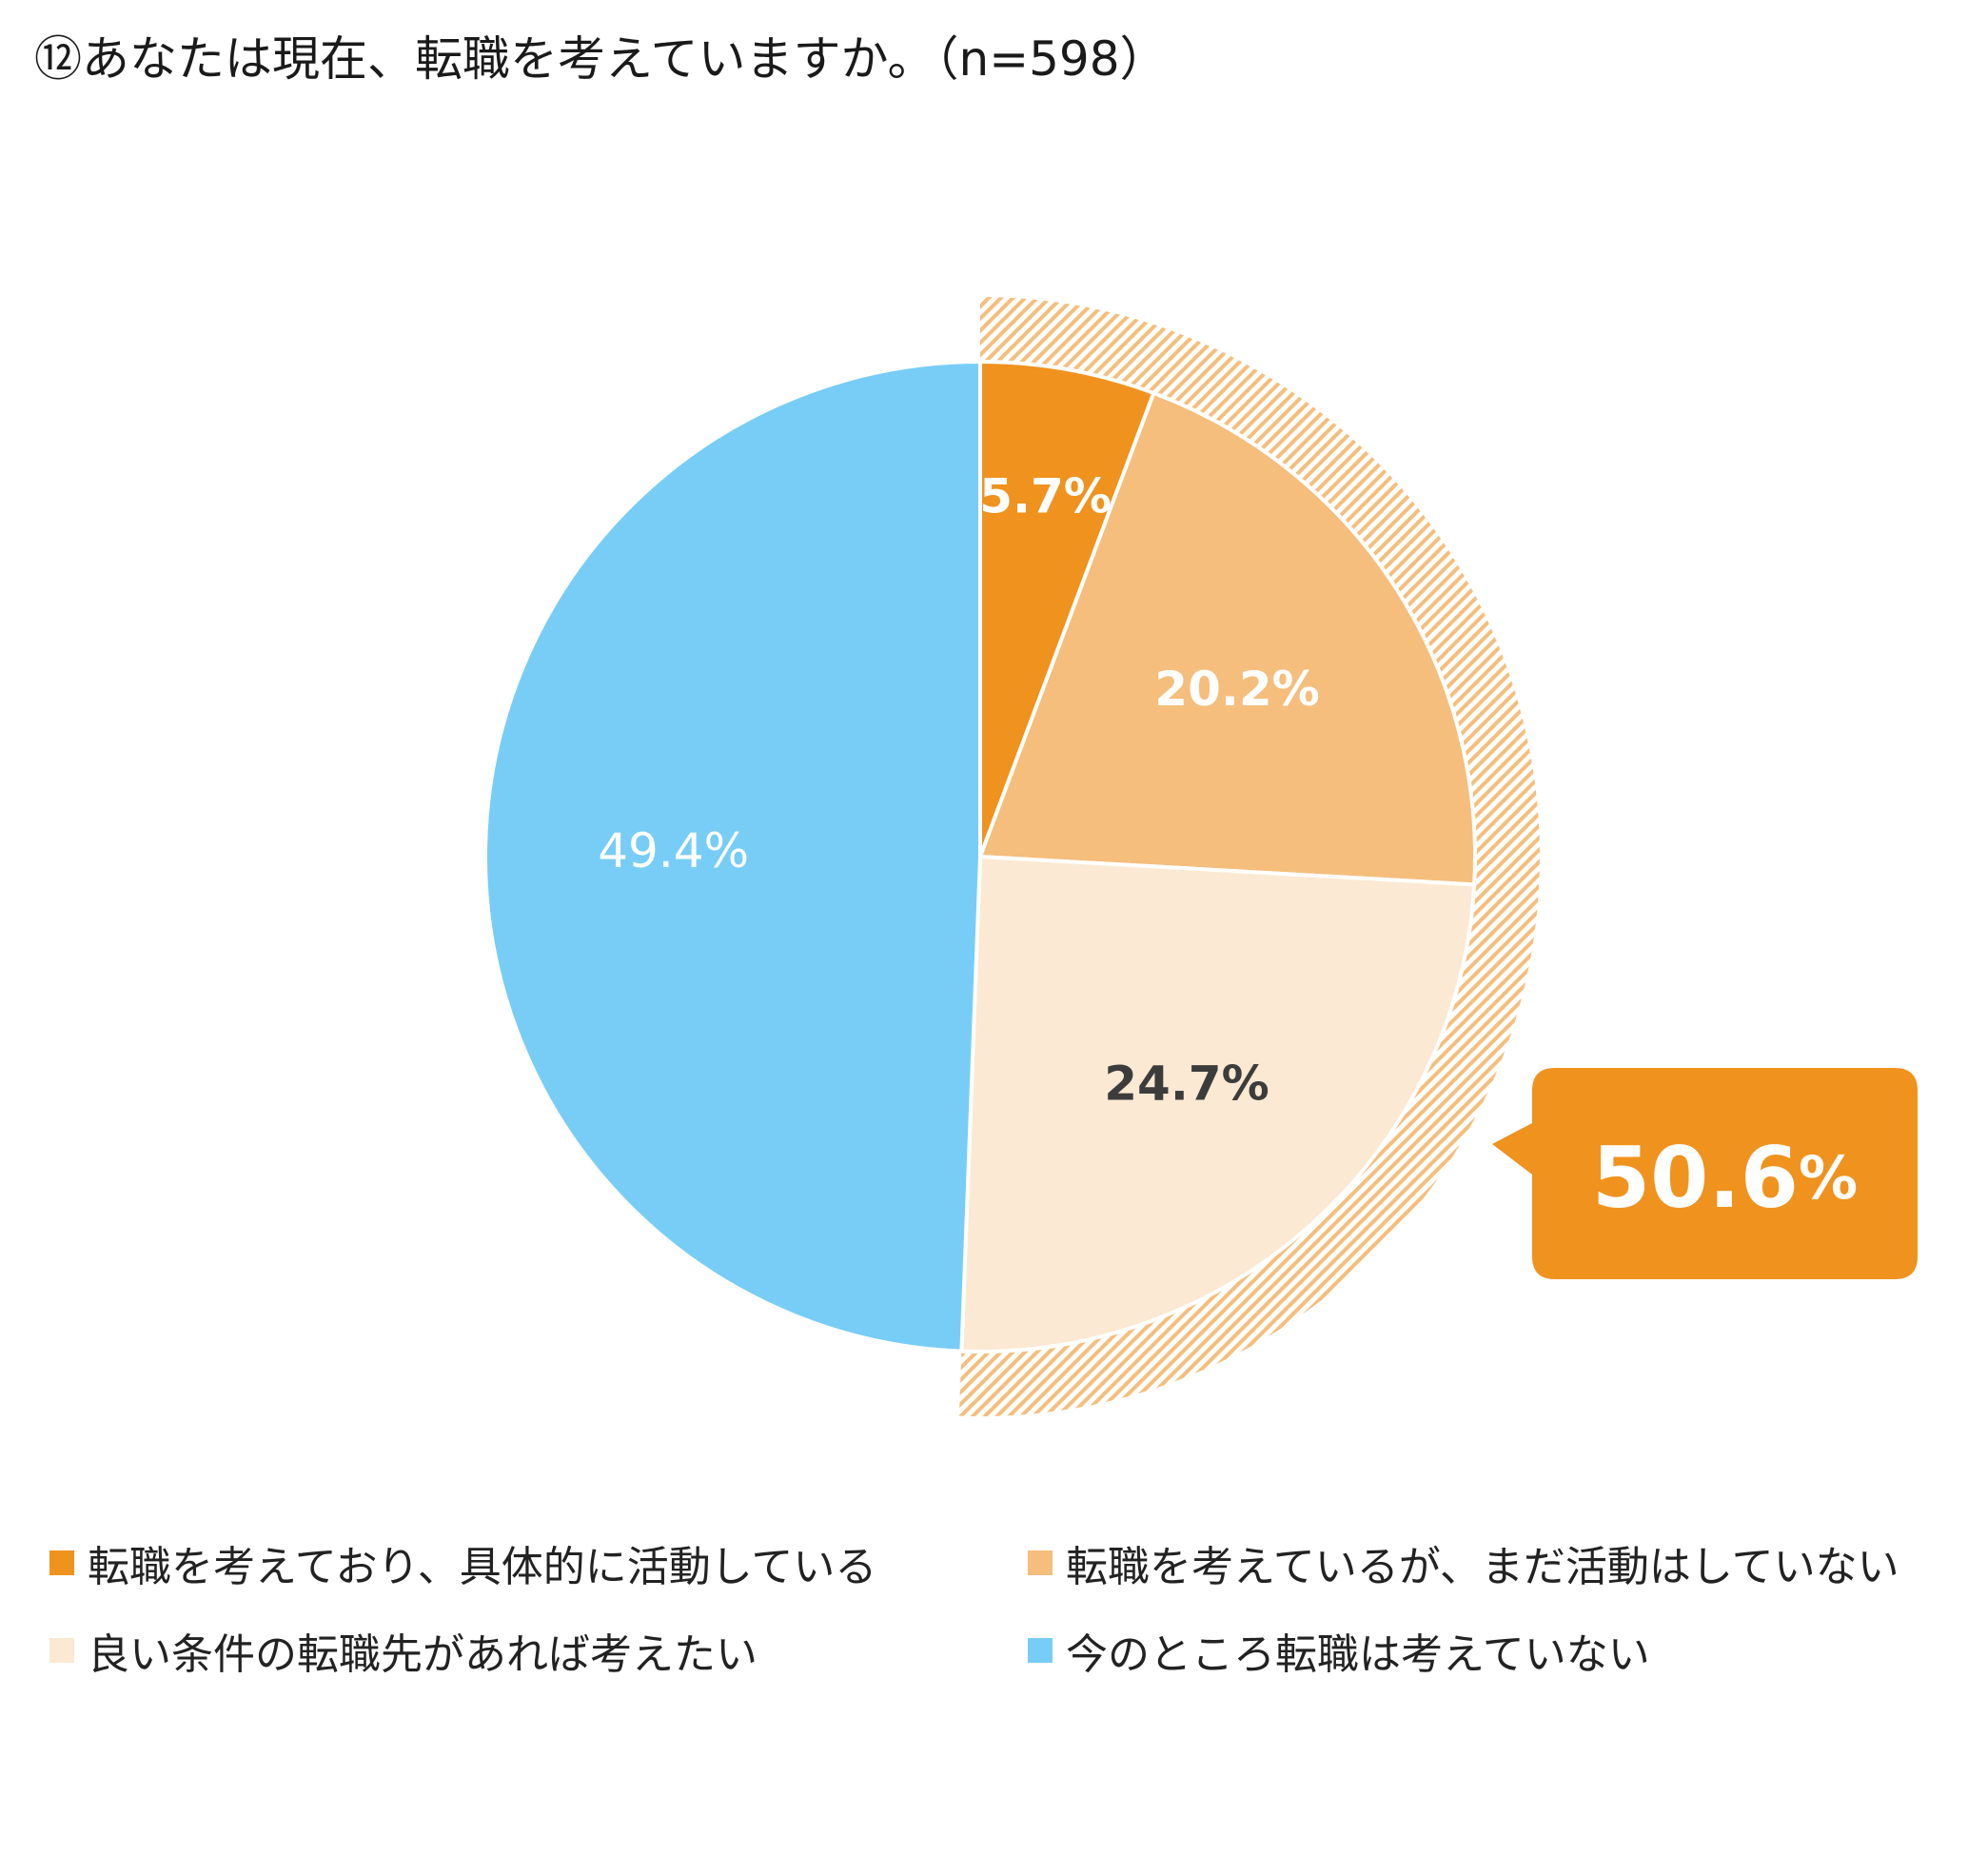  Describe the element at coordinates (601, 59) in the screenshot. I see `chart-title: ⑫あなたは現在、転職を考えていますか。（n=598）` at that location.